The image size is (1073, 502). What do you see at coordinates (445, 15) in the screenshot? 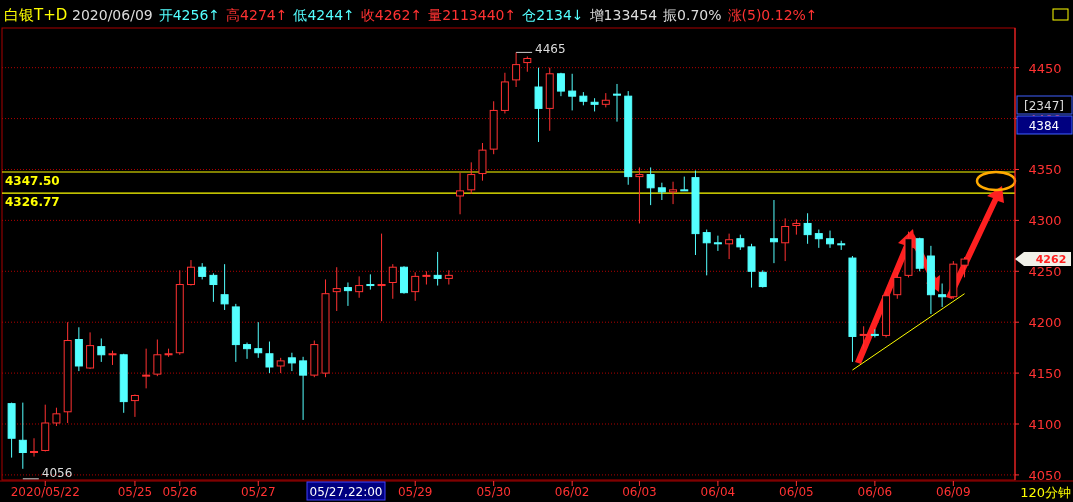
I see `text: 2020/06/09 开4256↑ 高4274↑ 低4244↑ 收4262↑ 量2113440↑ 仓2134↓ 增133454 振0.70% 涨(5)0.12%↑` at bounding box center [445, 15].